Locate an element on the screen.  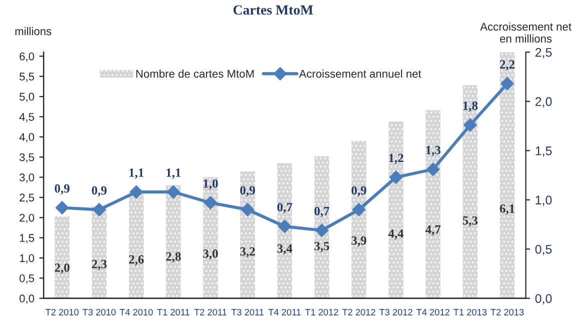
data-label: 1,0 is located at coordinates (211, 184).